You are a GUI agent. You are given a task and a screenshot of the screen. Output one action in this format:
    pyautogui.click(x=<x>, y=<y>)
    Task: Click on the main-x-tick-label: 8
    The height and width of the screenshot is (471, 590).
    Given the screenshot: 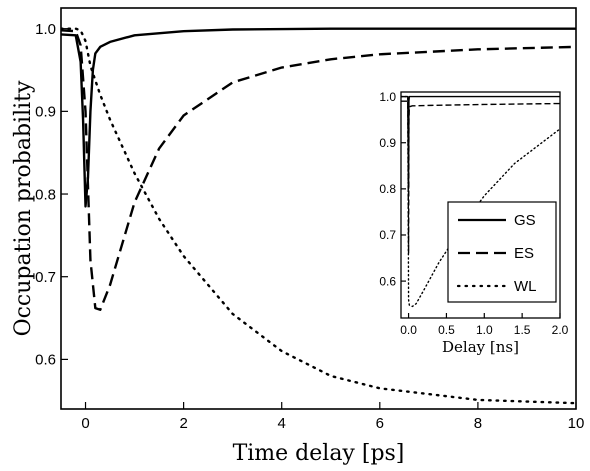 What is the action you would take?
    pyautogui.click(x=478, y=423)
    